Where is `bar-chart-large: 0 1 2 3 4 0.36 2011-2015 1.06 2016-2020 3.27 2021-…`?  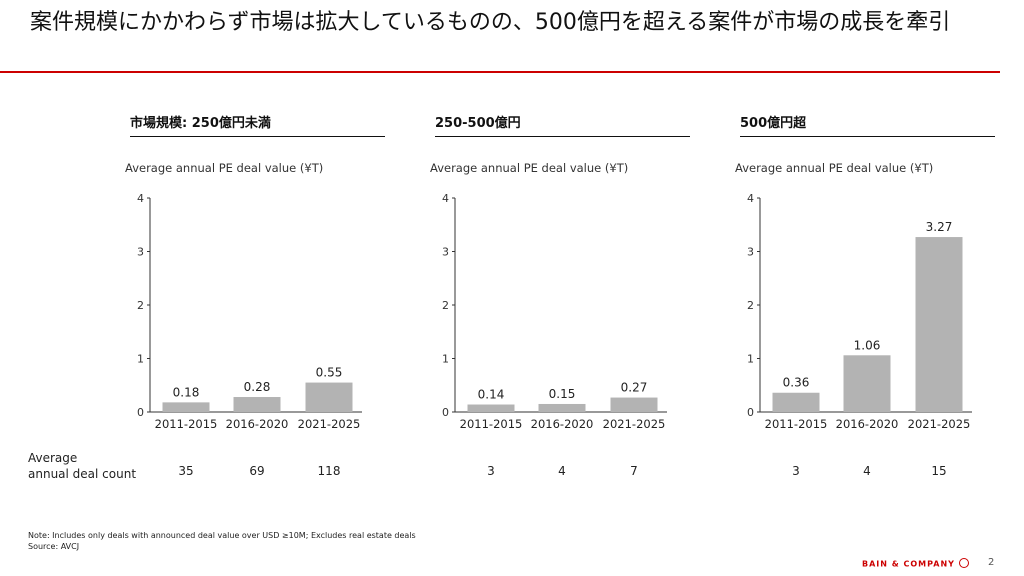 bar-chart-large: 0 1 2 3 4 0.36 2011-2015 1.06 2016-2020 3.27 2021-… is located at coordinates (859, 311).